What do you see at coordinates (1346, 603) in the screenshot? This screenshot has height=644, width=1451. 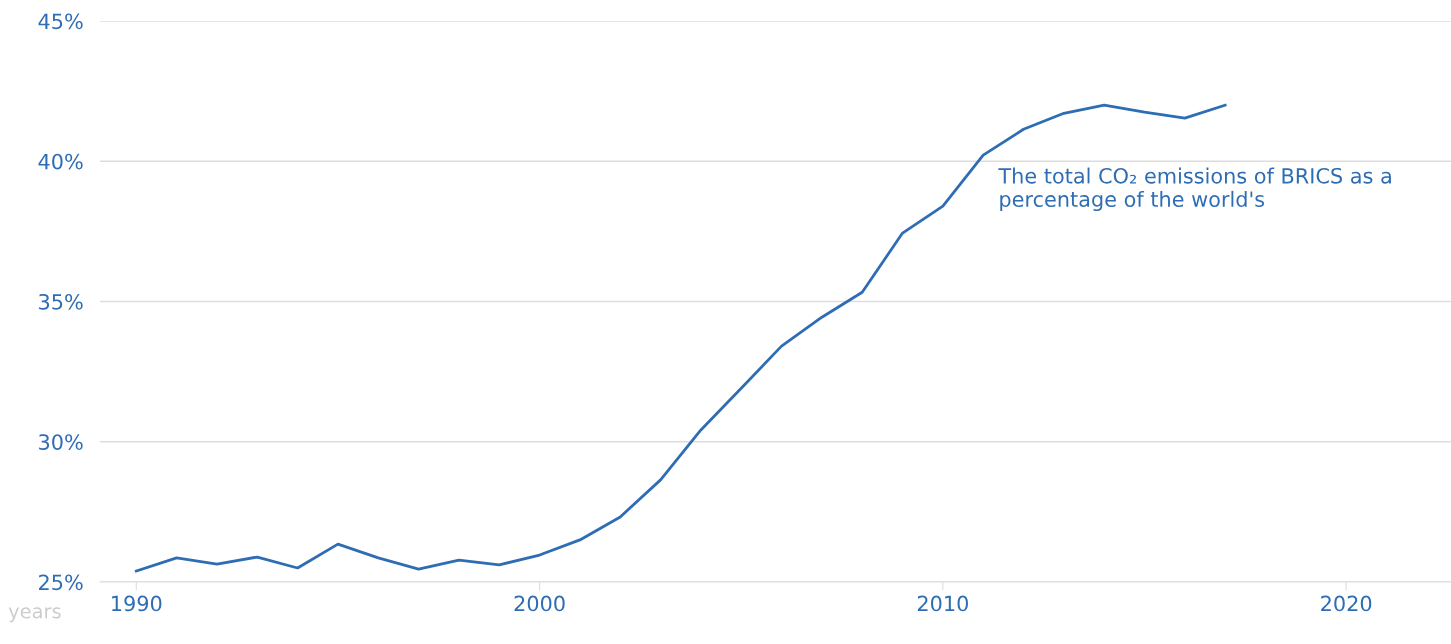 I see `x-tick-label: 2020` at bounding box center [1346, 603].